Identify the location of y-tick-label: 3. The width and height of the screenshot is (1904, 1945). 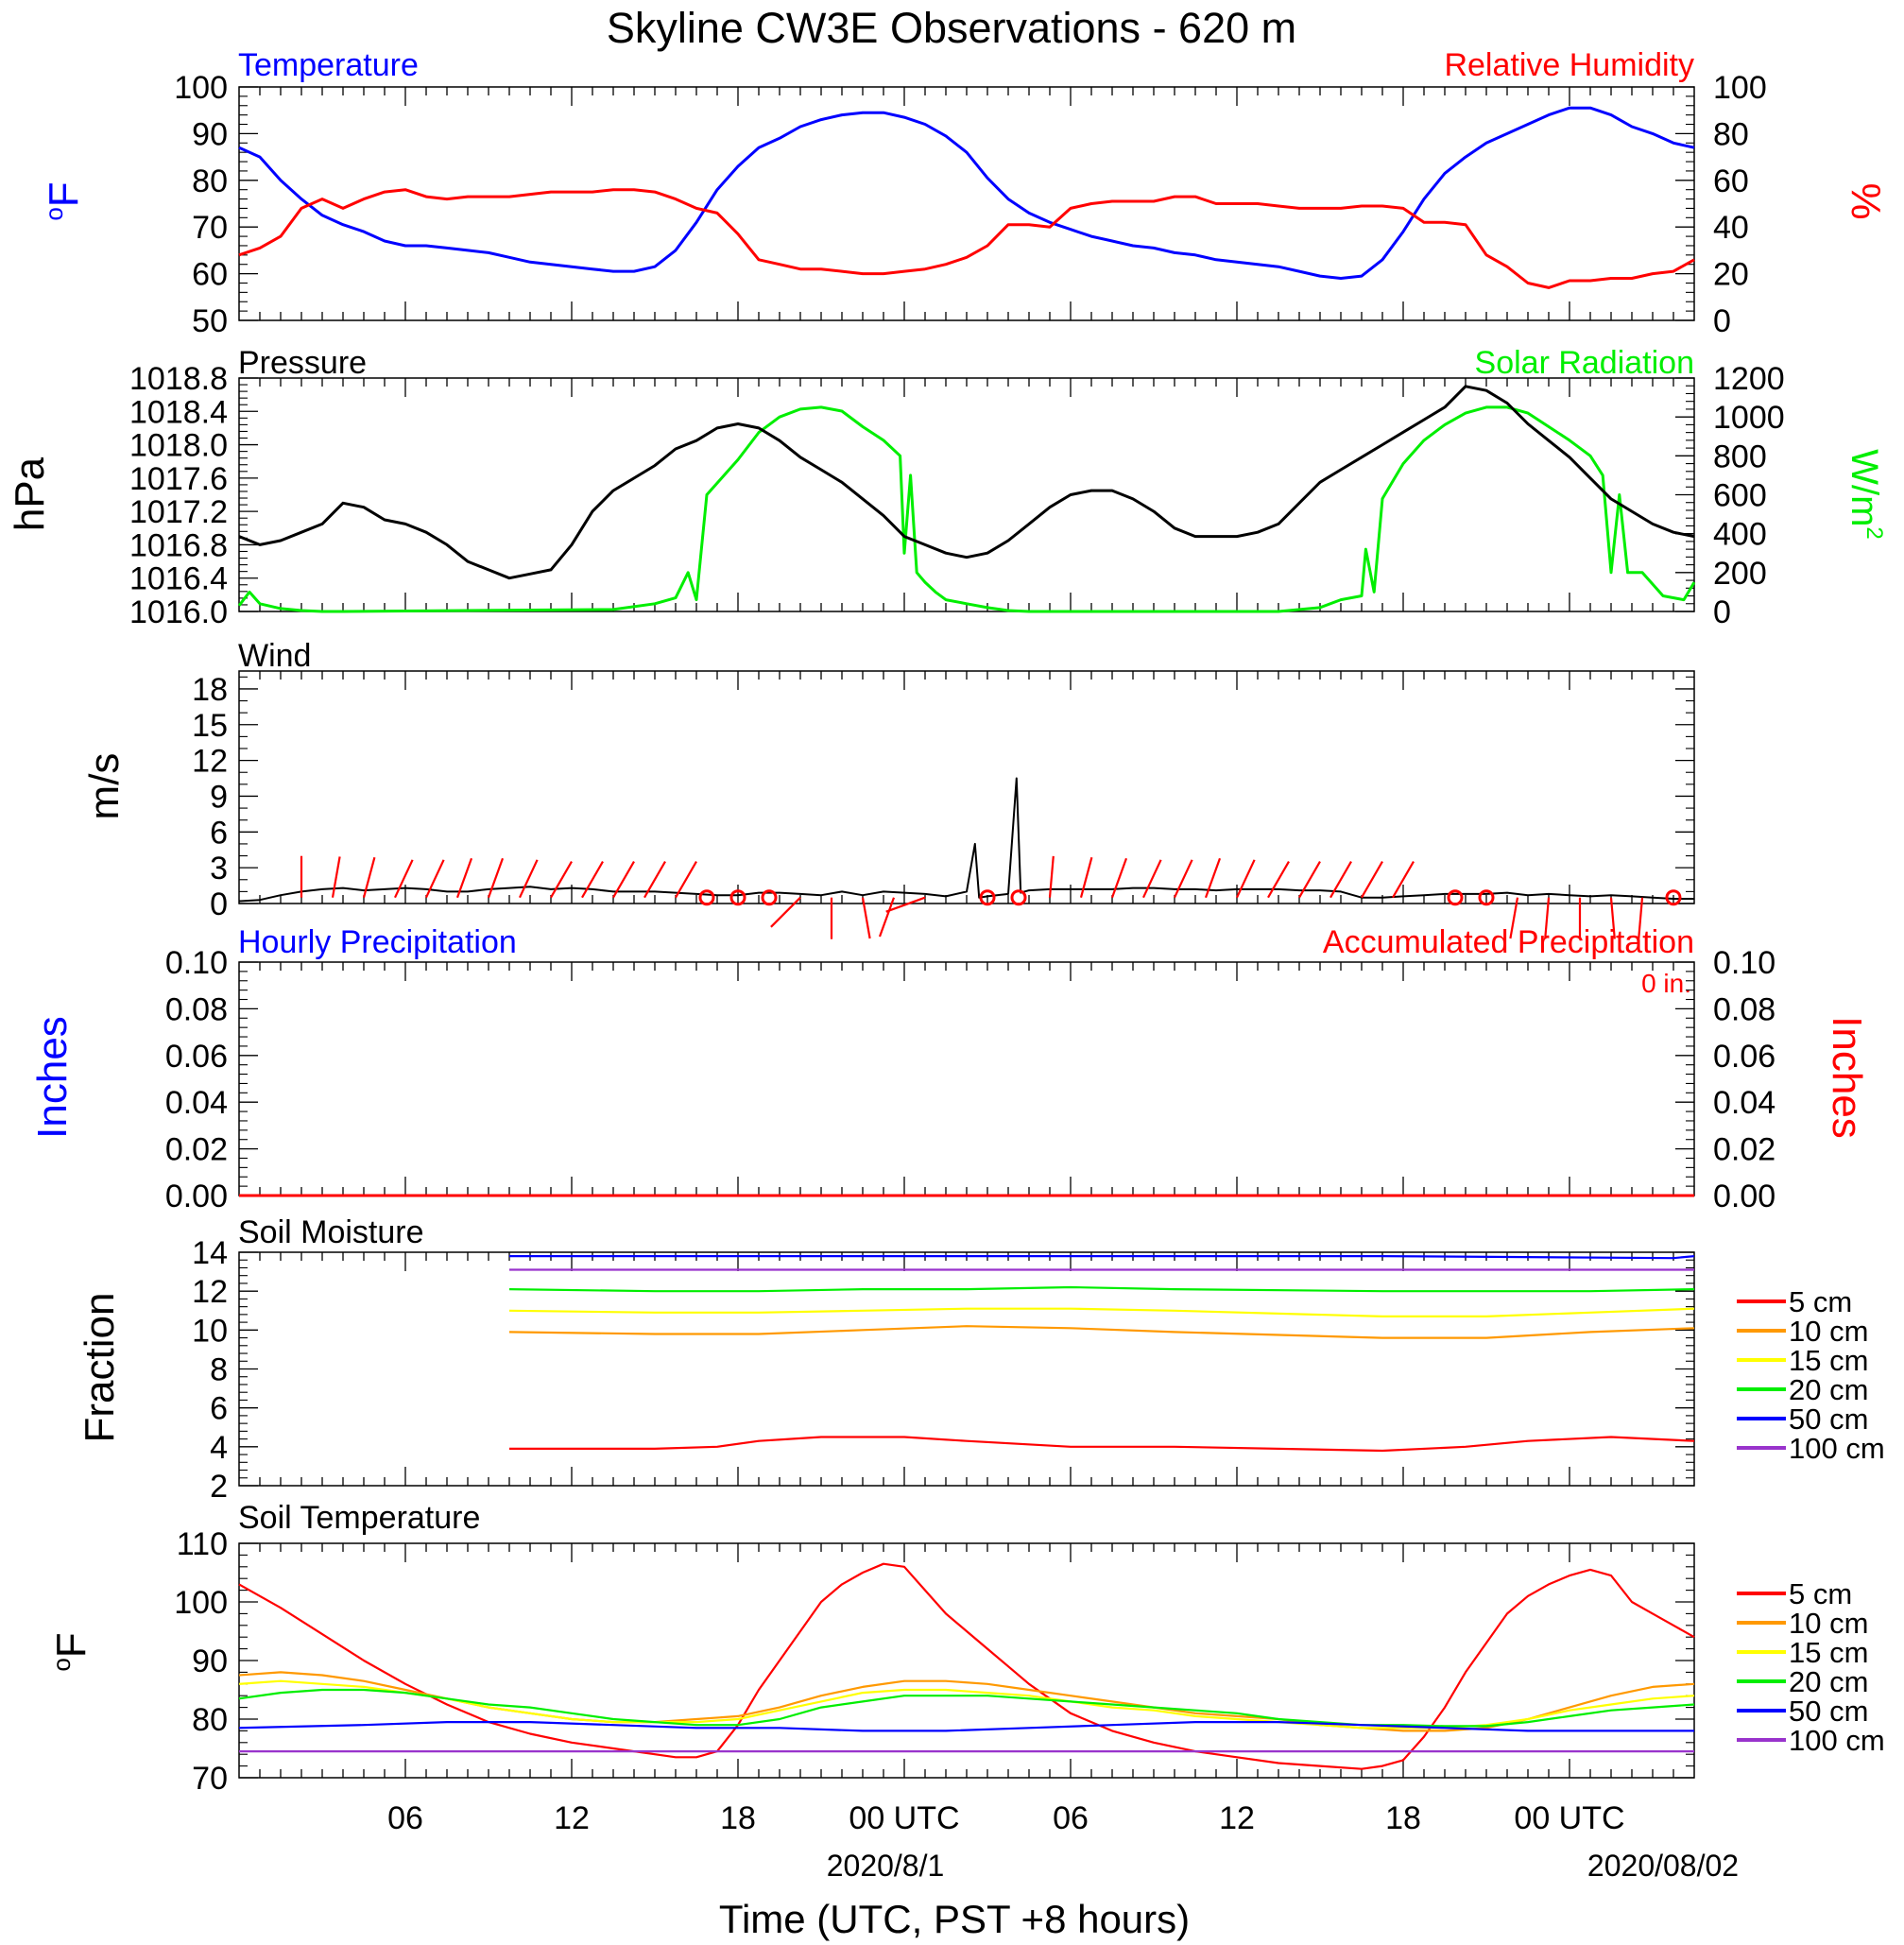
(219, 868).